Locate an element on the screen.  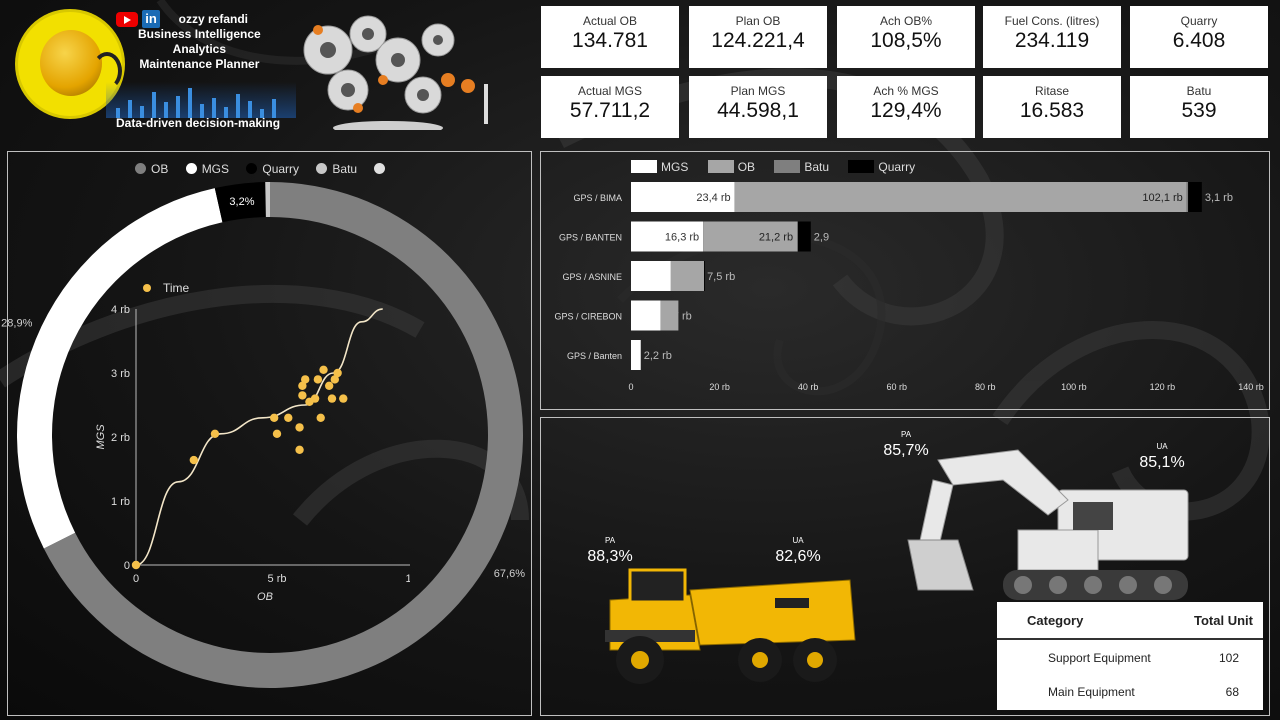
gears-illustration is located at coordinates (395, 72).